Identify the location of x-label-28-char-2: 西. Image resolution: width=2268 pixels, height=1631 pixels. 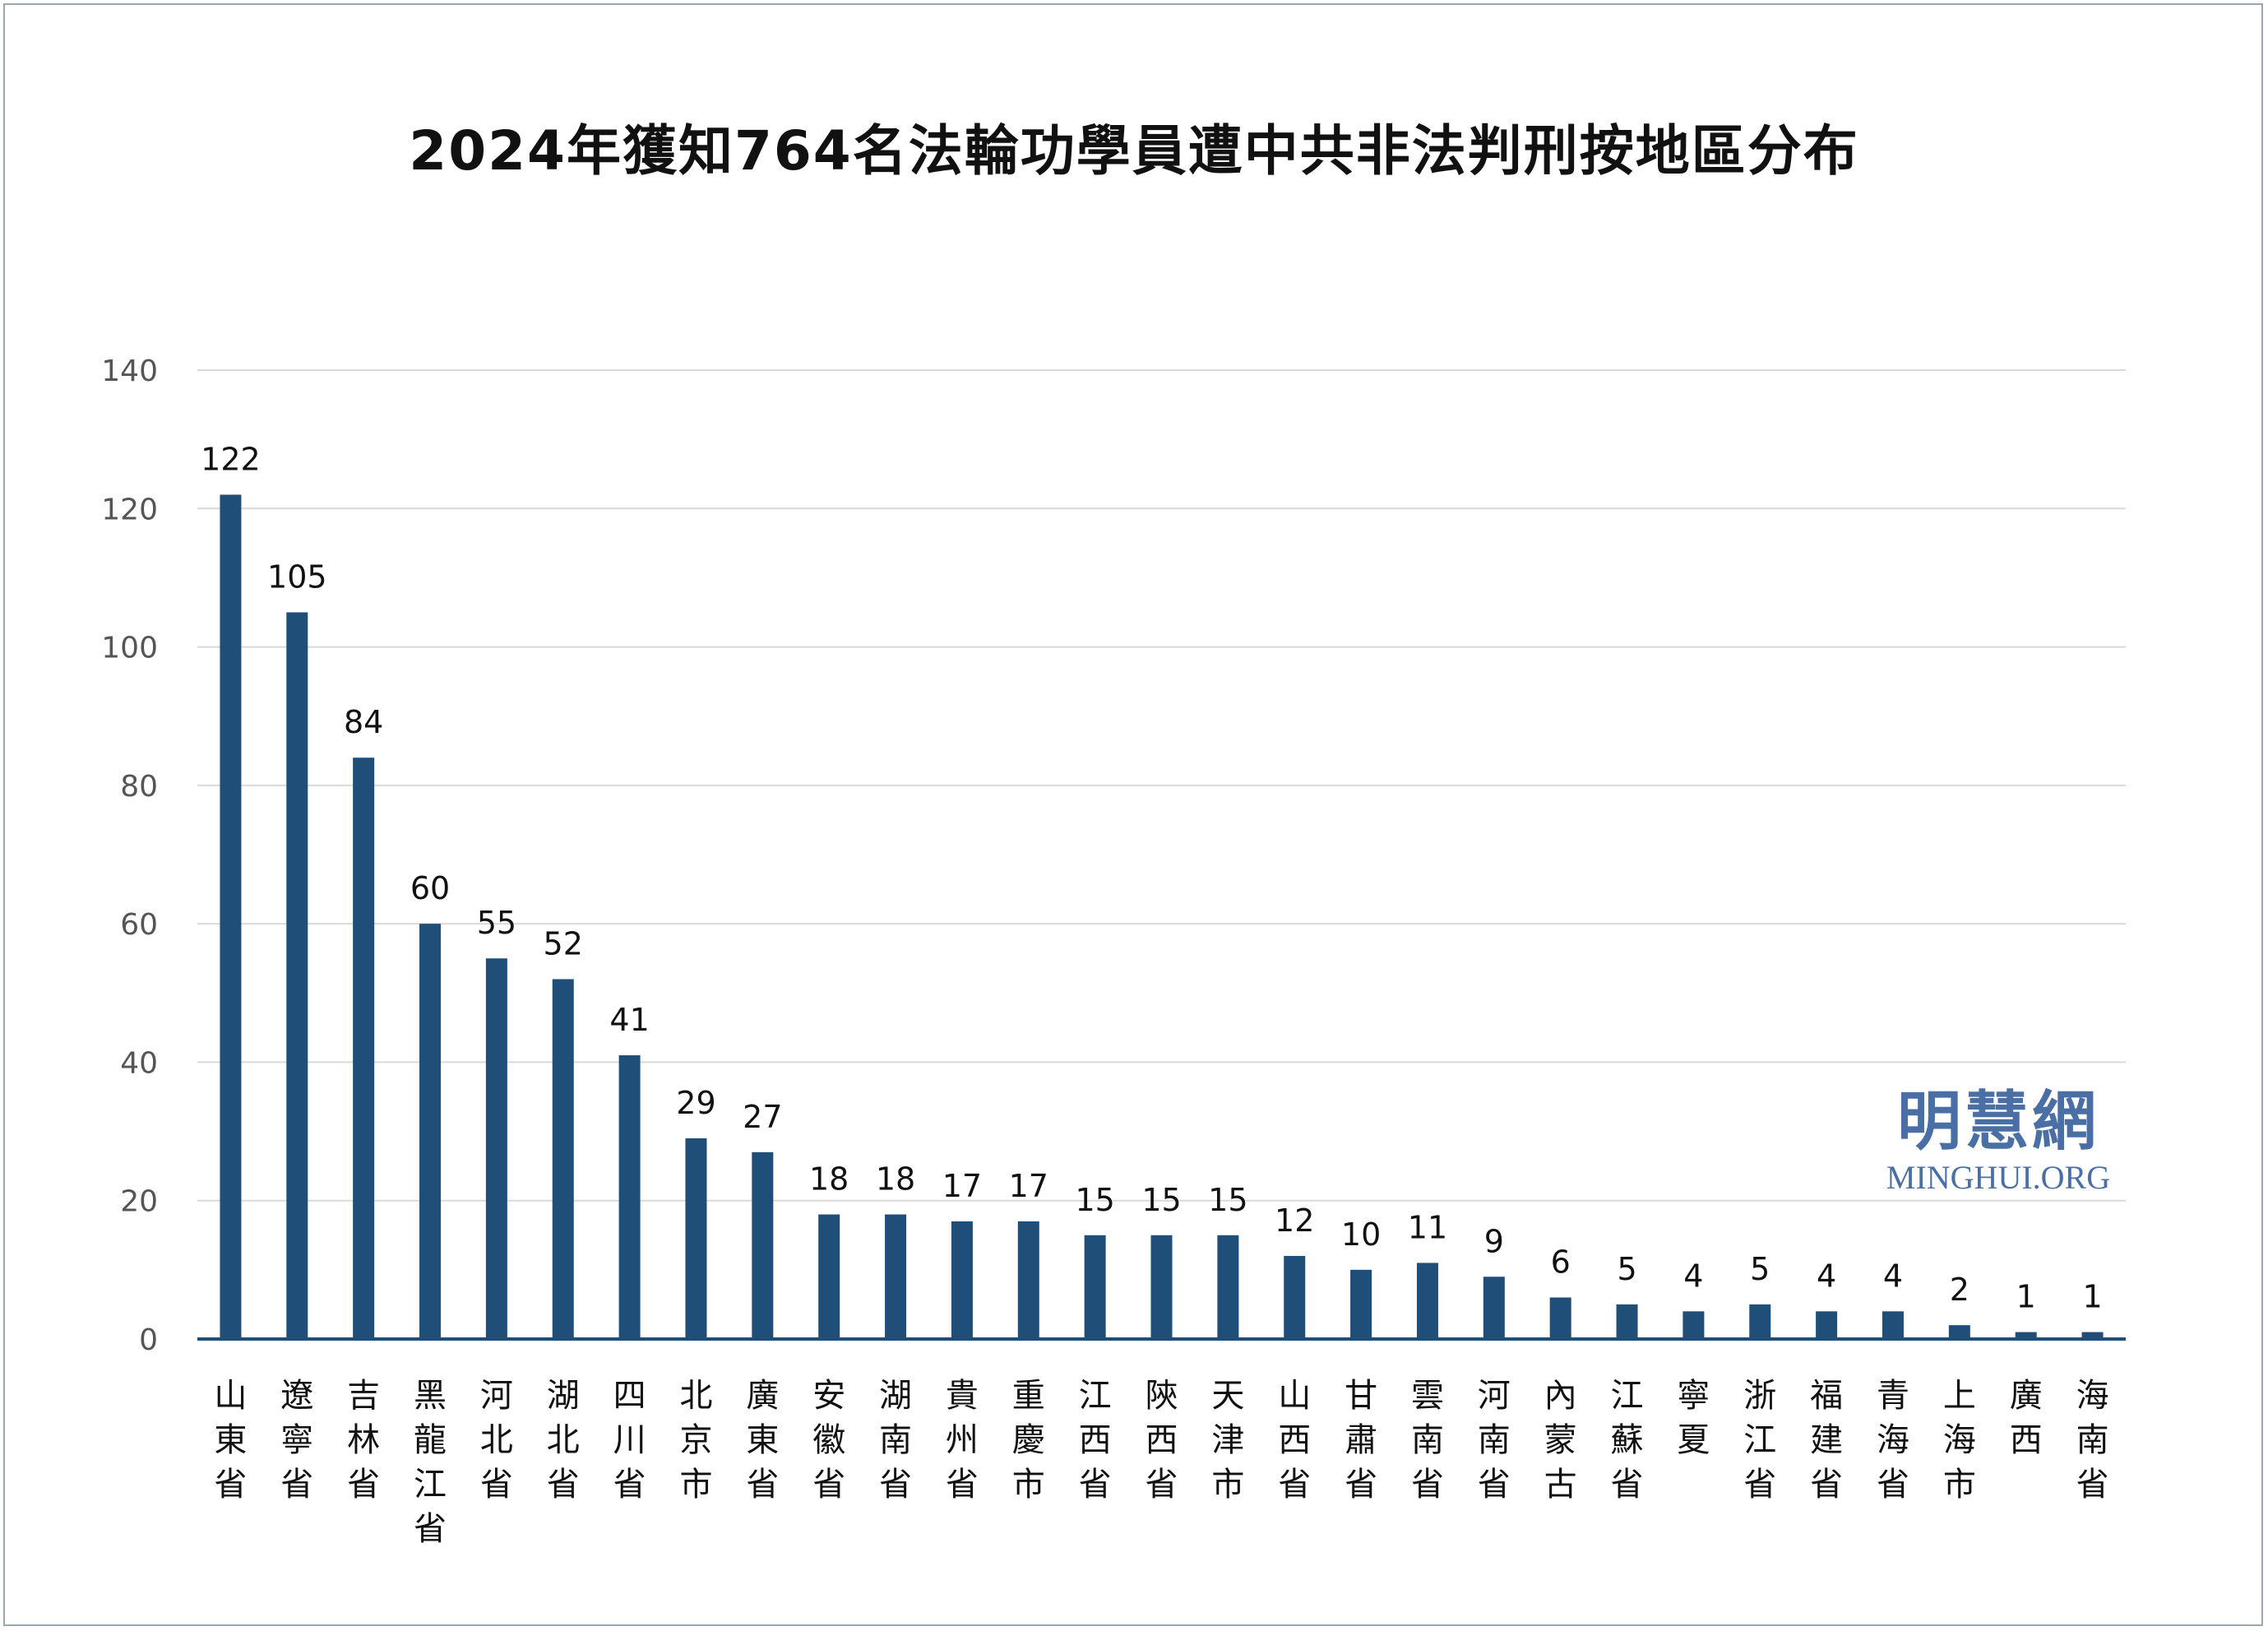
(2027, 1440).